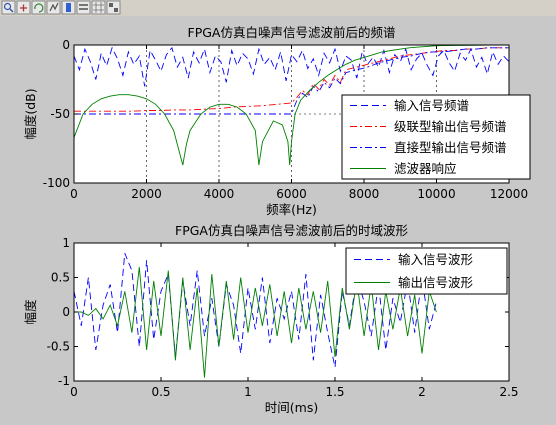 The height and width of the screenshot is (425, 556). What do you see at coordinates (83, 7) in the screenshot?
I see `legend-icon` at bounding box center [83, 7].